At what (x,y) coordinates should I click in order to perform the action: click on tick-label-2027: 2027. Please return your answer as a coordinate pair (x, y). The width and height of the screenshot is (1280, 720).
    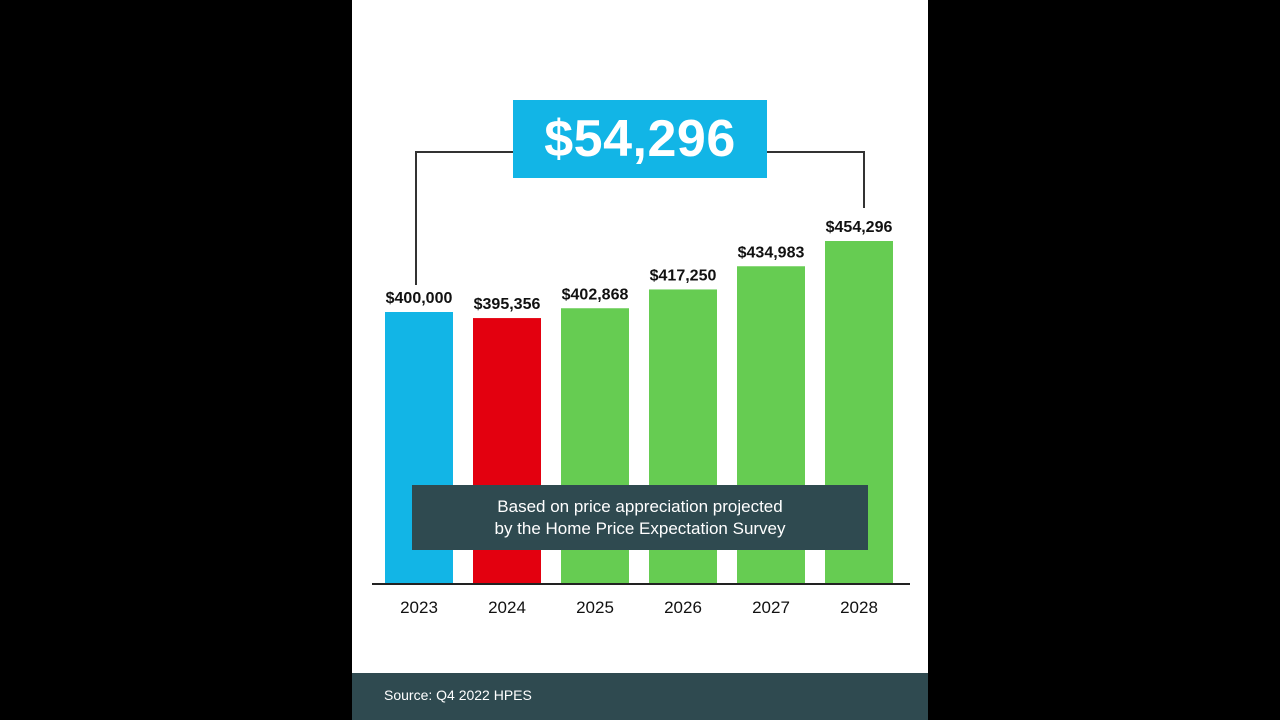
    Looking at the image, I should click on (771, 607).